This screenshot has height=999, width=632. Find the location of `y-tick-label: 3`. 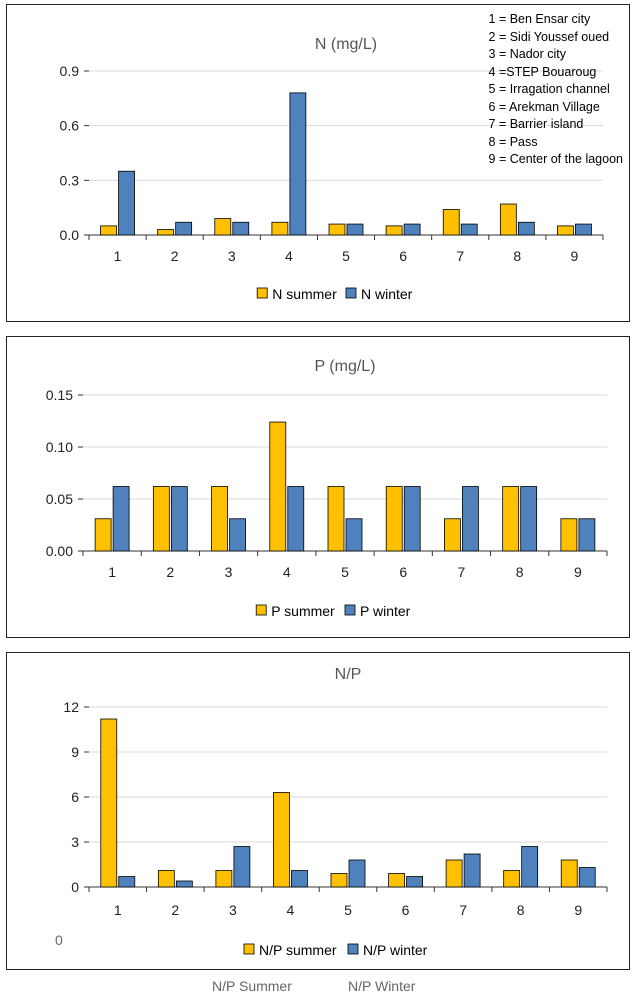

y-tick-label: 3 is located at coordinates (75, 842).